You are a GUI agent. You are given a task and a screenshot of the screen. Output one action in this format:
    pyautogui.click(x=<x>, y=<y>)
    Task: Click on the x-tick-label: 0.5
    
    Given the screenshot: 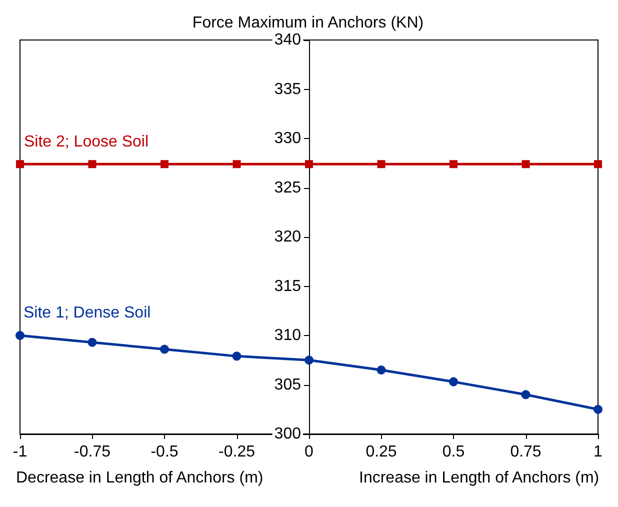 What is the action you would take?
    pyautogui.click(x=453, y=452)
    